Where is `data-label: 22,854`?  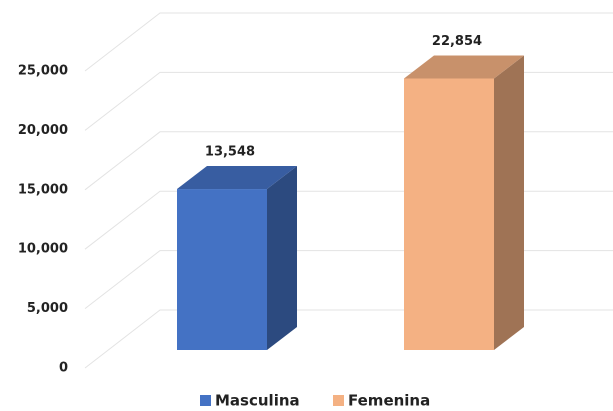 data-label: 22,854 is located at coordinates (457, 41).